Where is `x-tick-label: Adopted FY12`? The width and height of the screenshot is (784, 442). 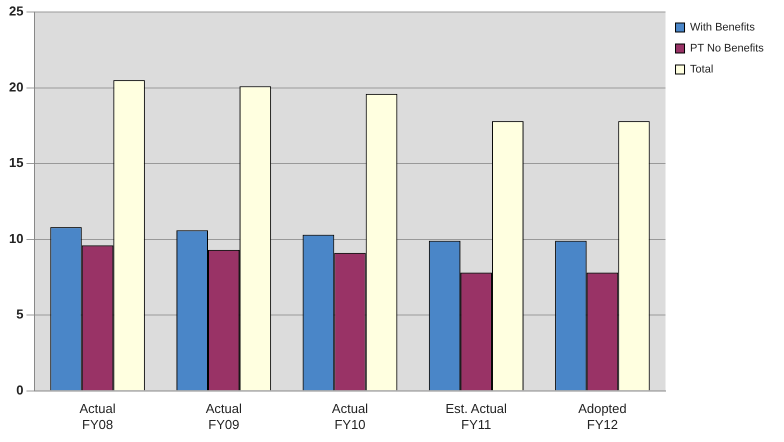
x-tick-label: Adopted FY12 is located at coordinates (602, 416).